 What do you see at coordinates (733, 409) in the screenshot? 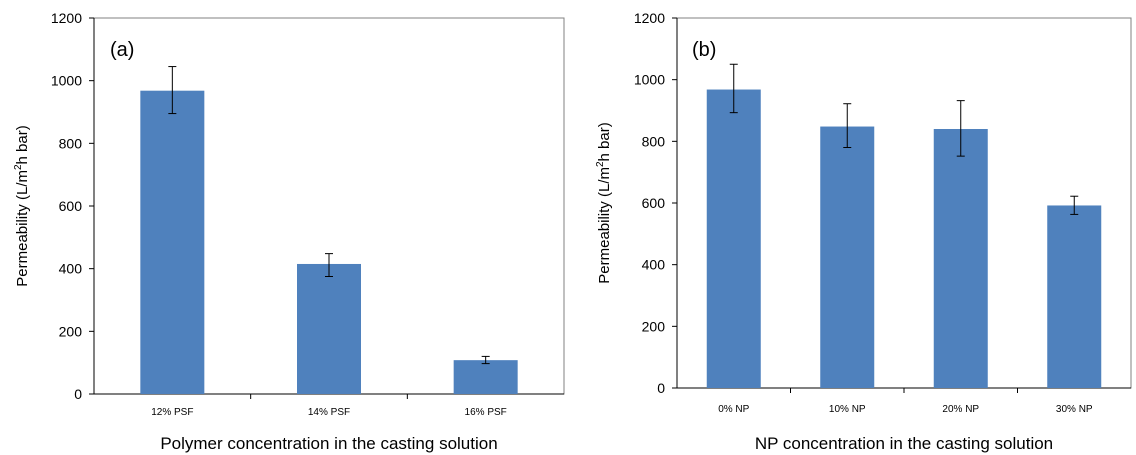
I see `x-category-label: 0% NP` at bounding box center [733, 409].